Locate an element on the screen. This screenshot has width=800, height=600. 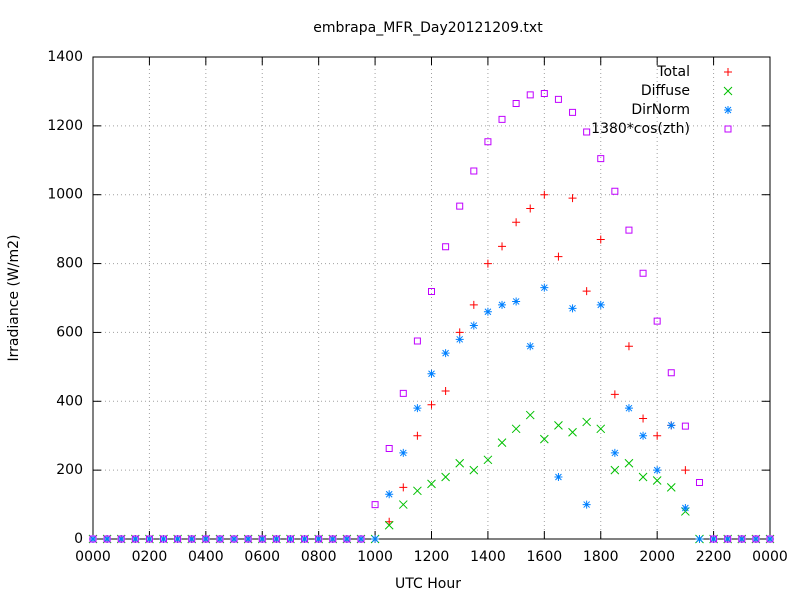
legend-label: DirNorm is located at coordinates (660, 110).